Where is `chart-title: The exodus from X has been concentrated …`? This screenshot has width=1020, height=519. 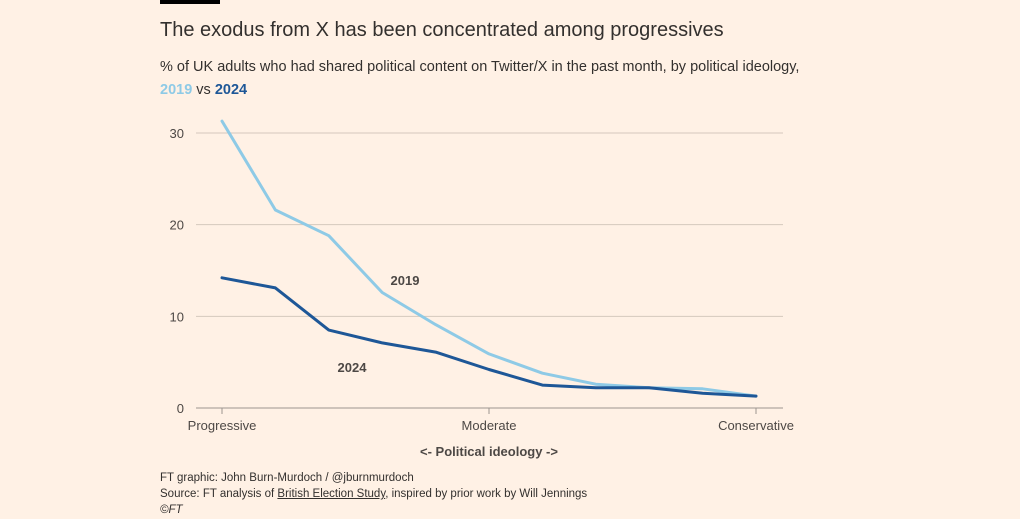
chart-title: The exodus from X has been concentrated … is located at coordinates (442, 30).